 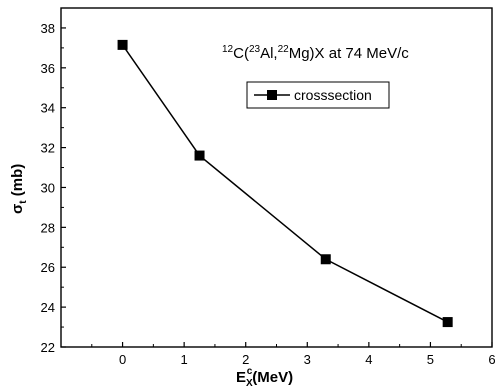 I want to click on y-tick-label: 34, so click(x=48, y=108).